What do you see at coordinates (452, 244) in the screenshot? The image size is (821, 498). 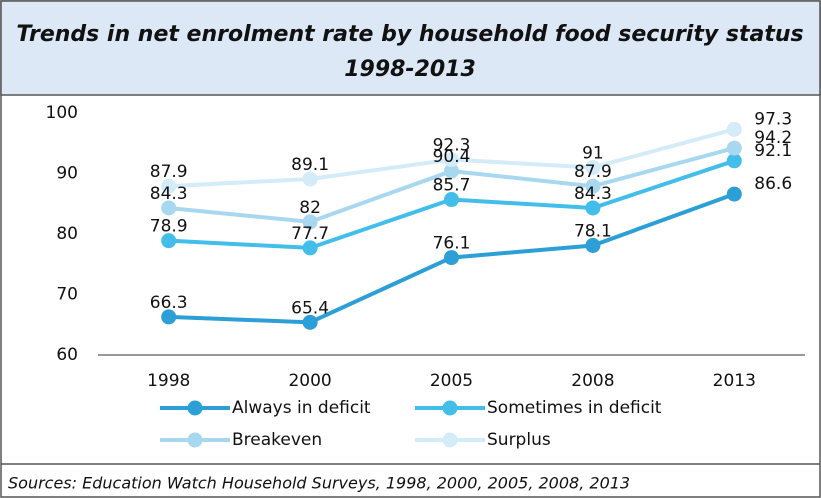 I see `data-label: 76.1` at bounding box center [452, 244].